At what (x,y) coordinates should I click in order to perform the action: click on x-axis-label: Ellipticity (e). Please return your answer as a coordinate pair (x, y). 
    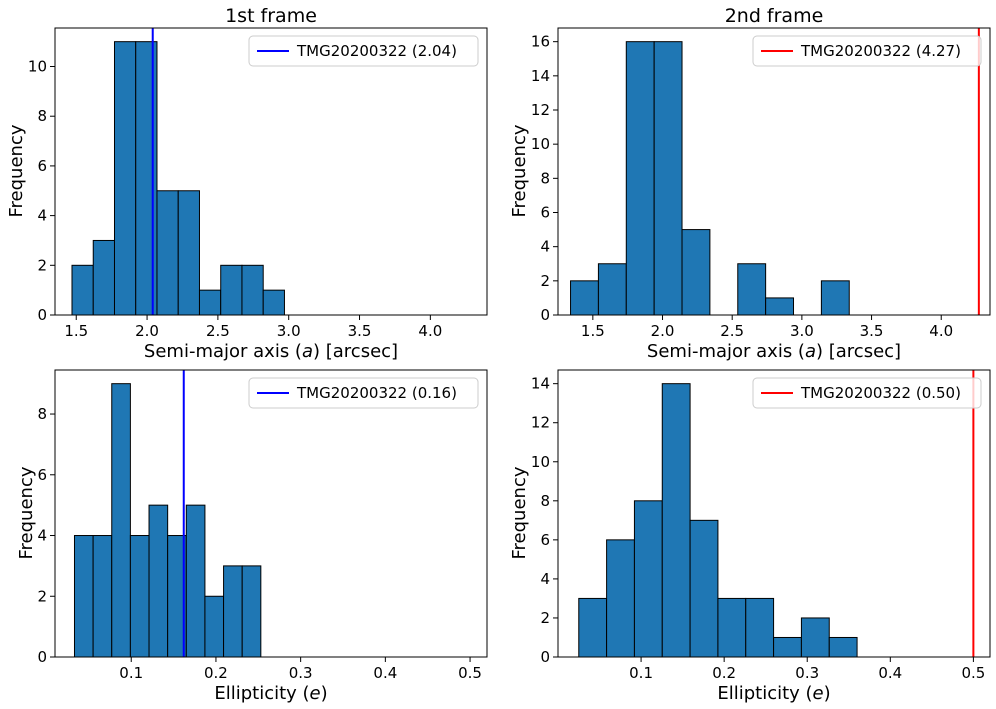
    Looking at the image, I should click on (773, 693).